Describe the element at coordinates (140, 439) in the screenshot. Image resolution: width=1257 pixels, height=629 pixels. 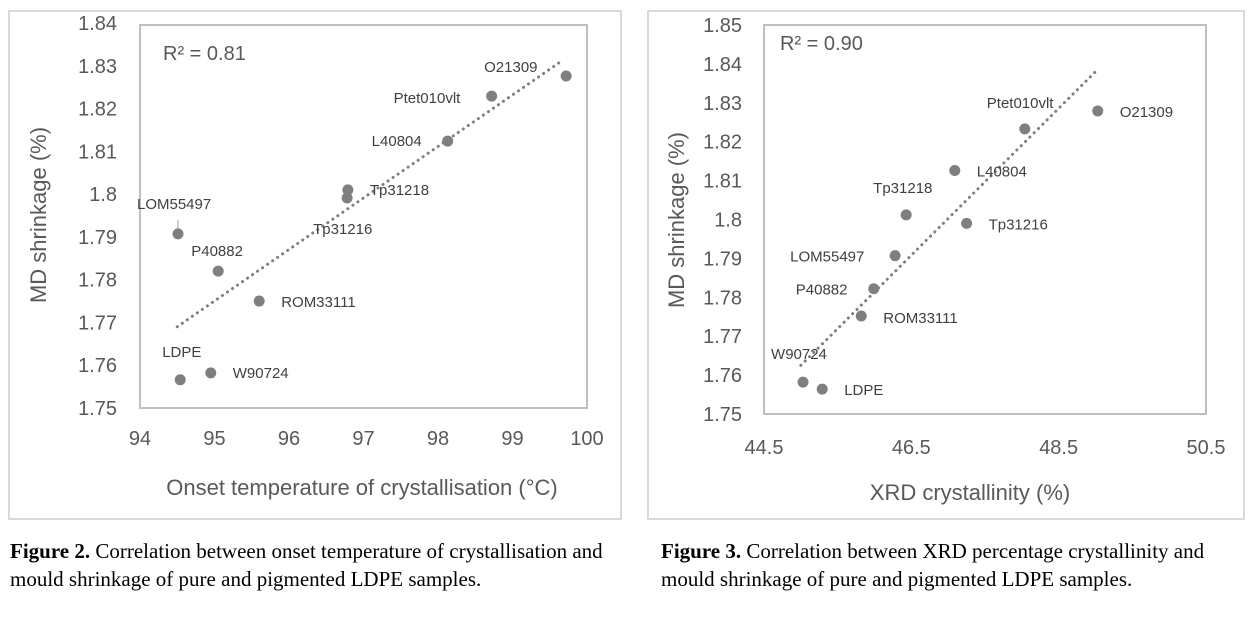
I see `x-tick-label: 94` at that location.